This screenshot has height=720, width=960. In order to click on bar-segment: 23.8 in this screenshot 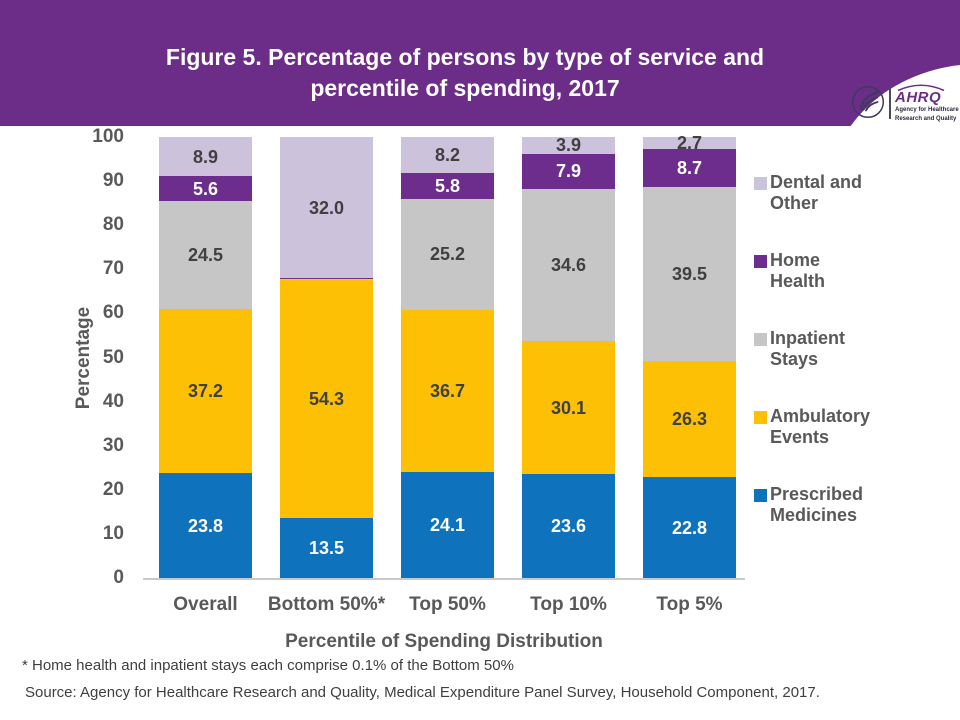, I will do `click(205, 525)`.